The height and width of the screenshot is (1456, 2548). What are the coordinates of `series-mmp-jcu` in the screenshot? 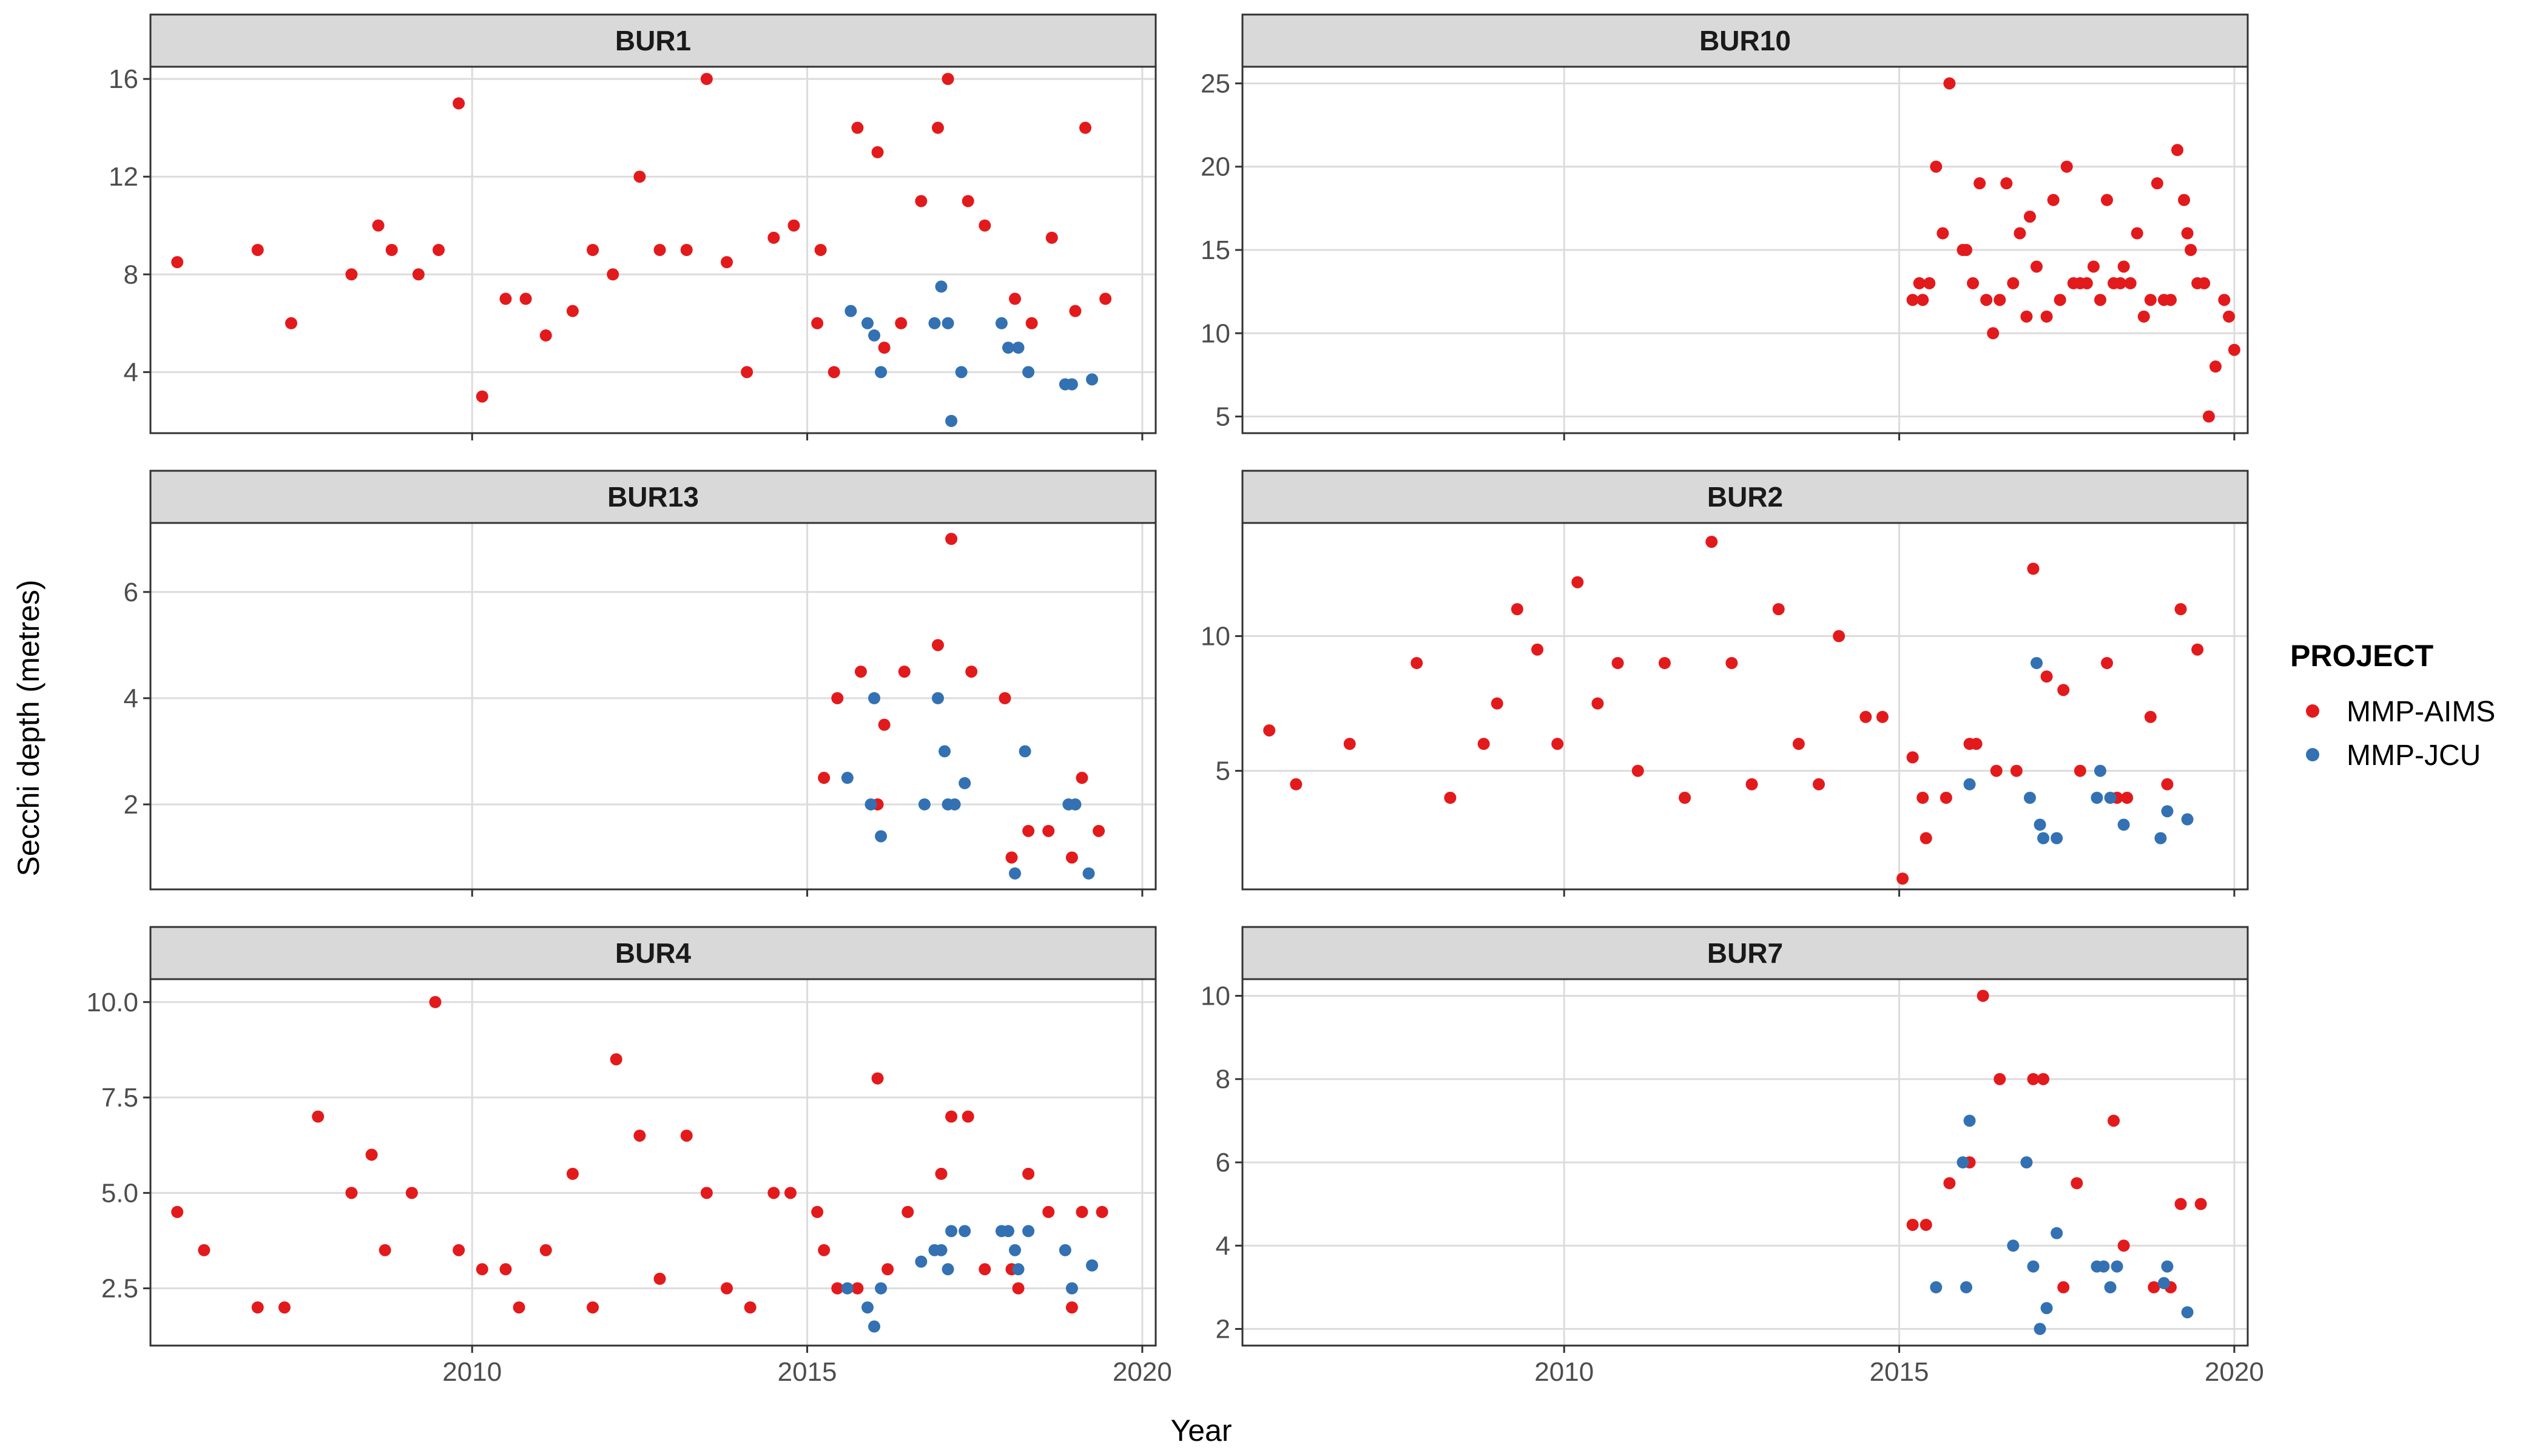 It's located at (970, 1279).